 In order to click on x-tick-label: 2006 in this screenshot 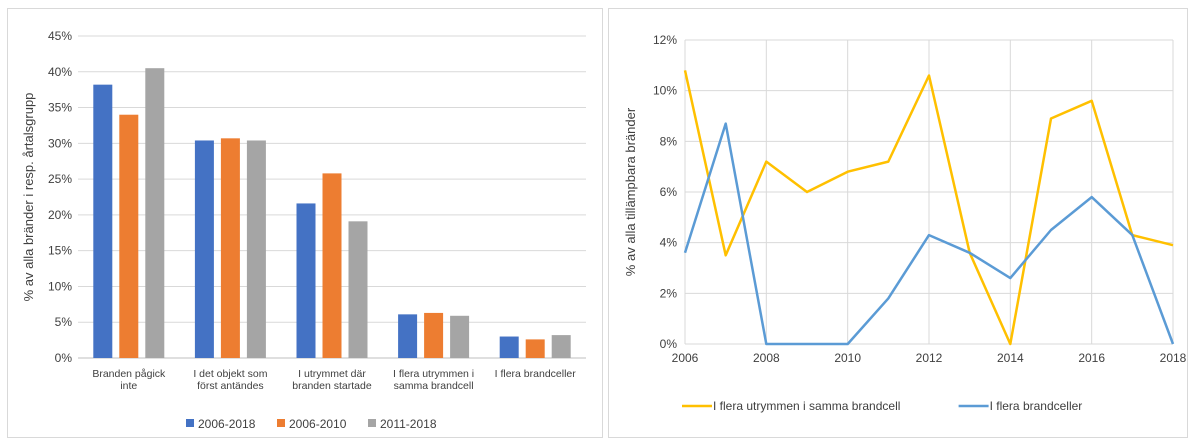, I will do `click(685, 358)`.